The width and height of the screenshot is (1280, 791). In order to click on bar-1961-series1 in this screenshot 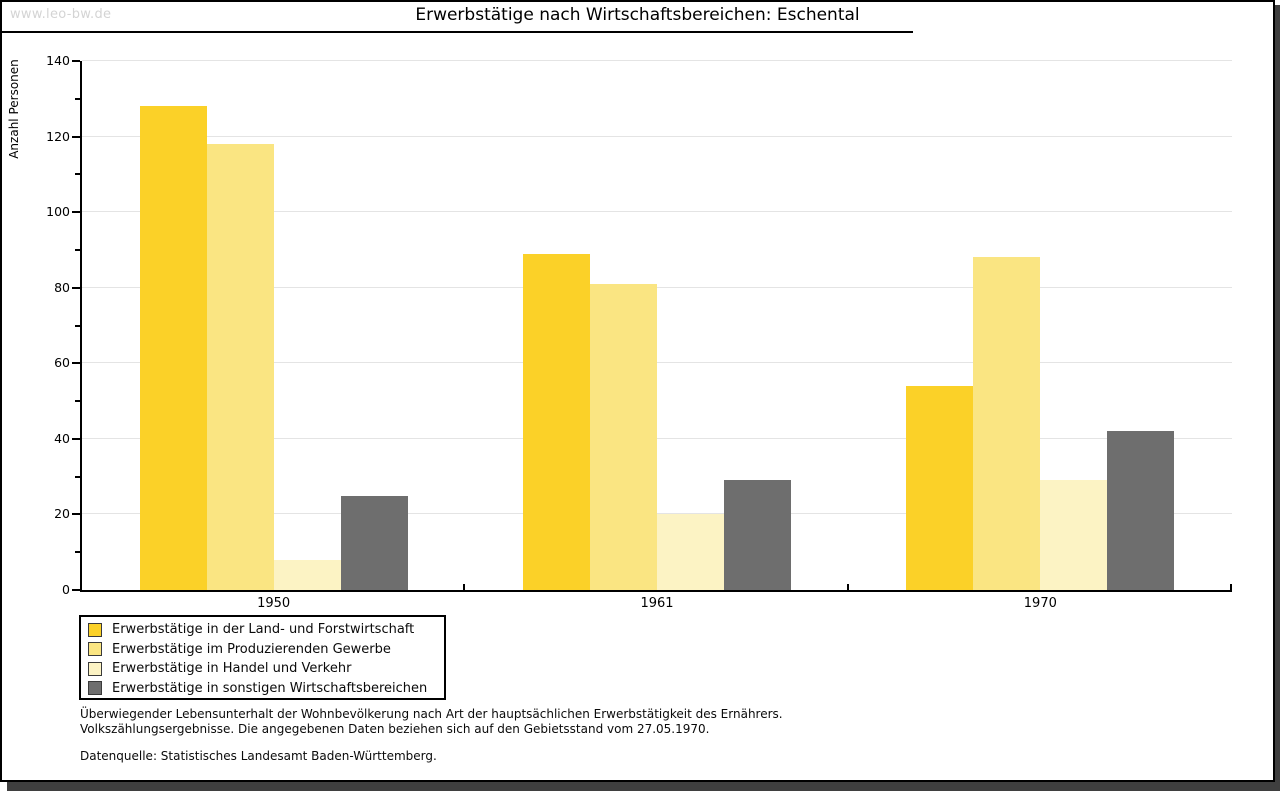, I will do `click(556, 422)`.